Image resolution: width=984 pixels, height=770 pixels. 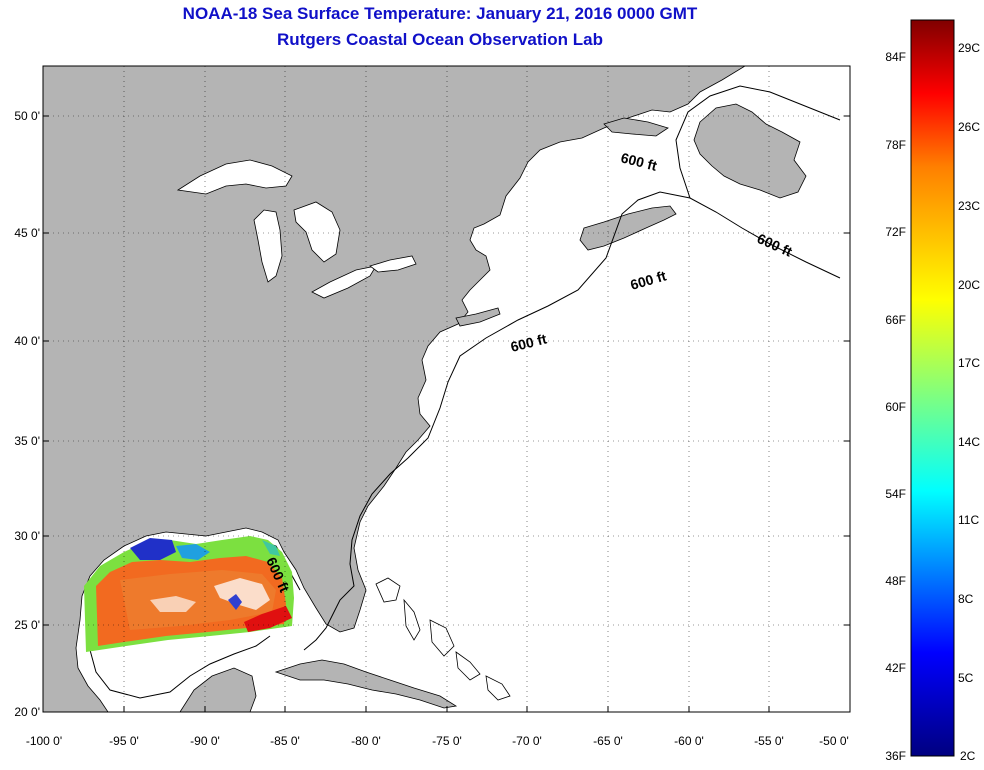 What do you see at coordinates (27, 625) in the screenshot?
I see `lat-label-25: 25 0'` at bounding box center [27, 625].